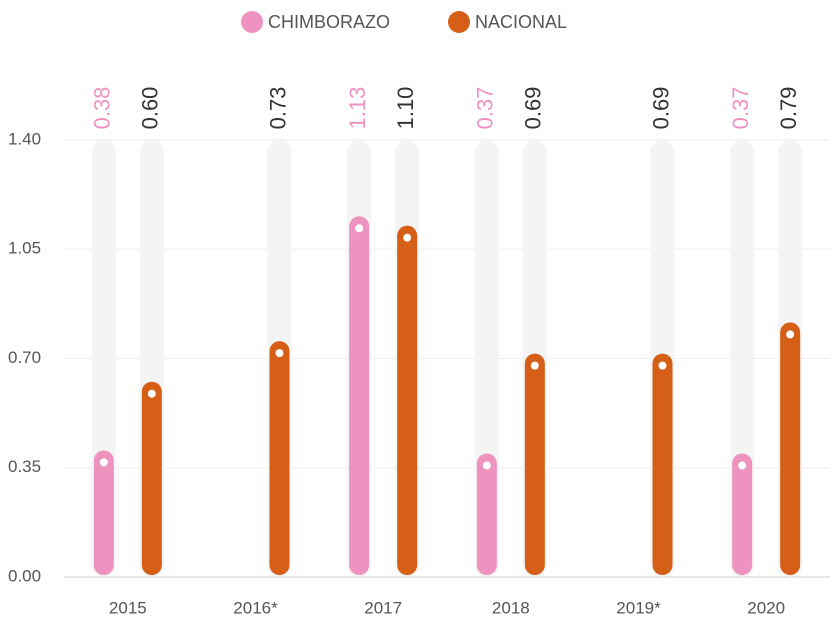 The height and width of the screenshot is (620, 833). Describe the element at coordinates (24, 138) in the screenshot. I see `y-tick-label: 1.40` at that location.